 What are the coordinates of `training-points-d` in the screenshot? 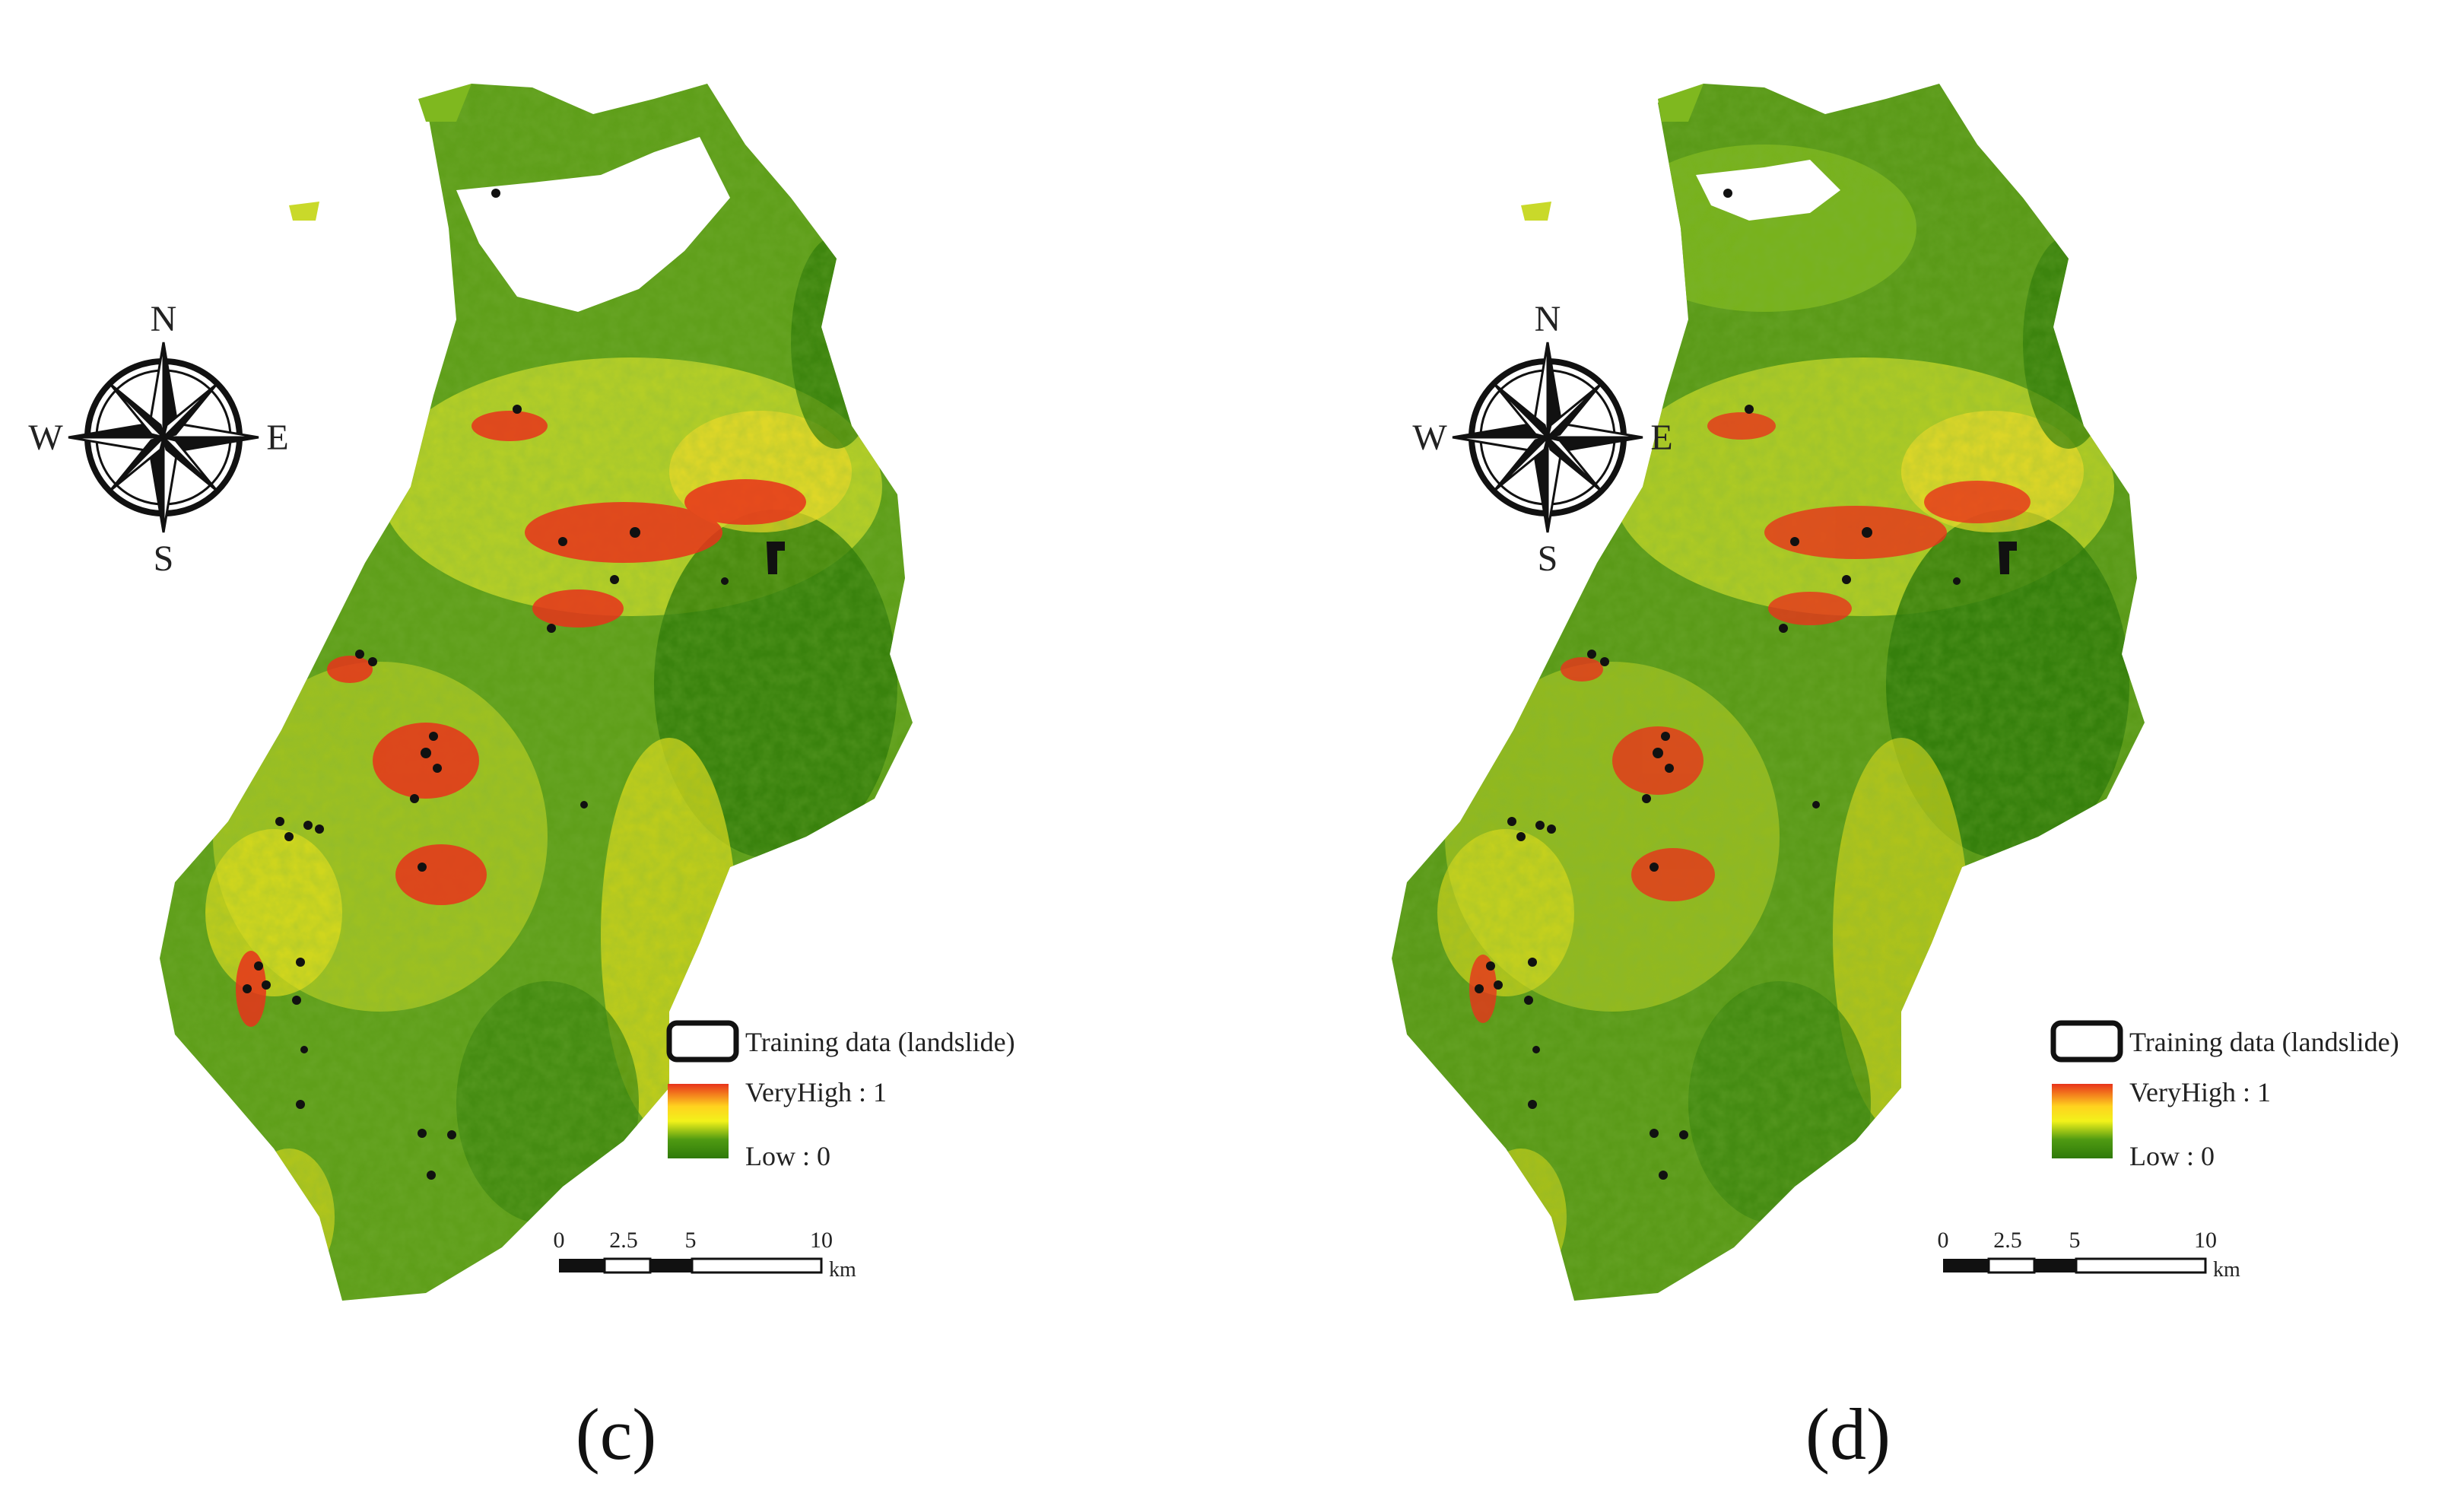 It's located at (1746, 684).